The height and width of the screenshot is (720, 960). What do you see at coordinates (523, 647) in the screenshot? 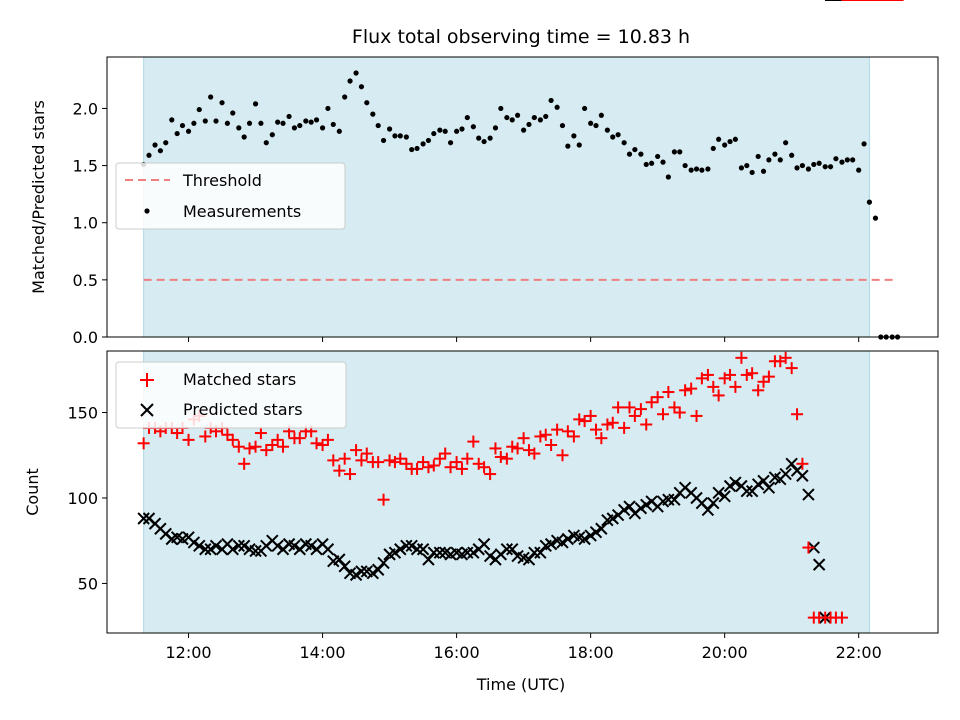
I see `bottom-x-ticks: 12:00 14:00 16:00 18:00 20:00 22:00` at bounding box center [523, 647].